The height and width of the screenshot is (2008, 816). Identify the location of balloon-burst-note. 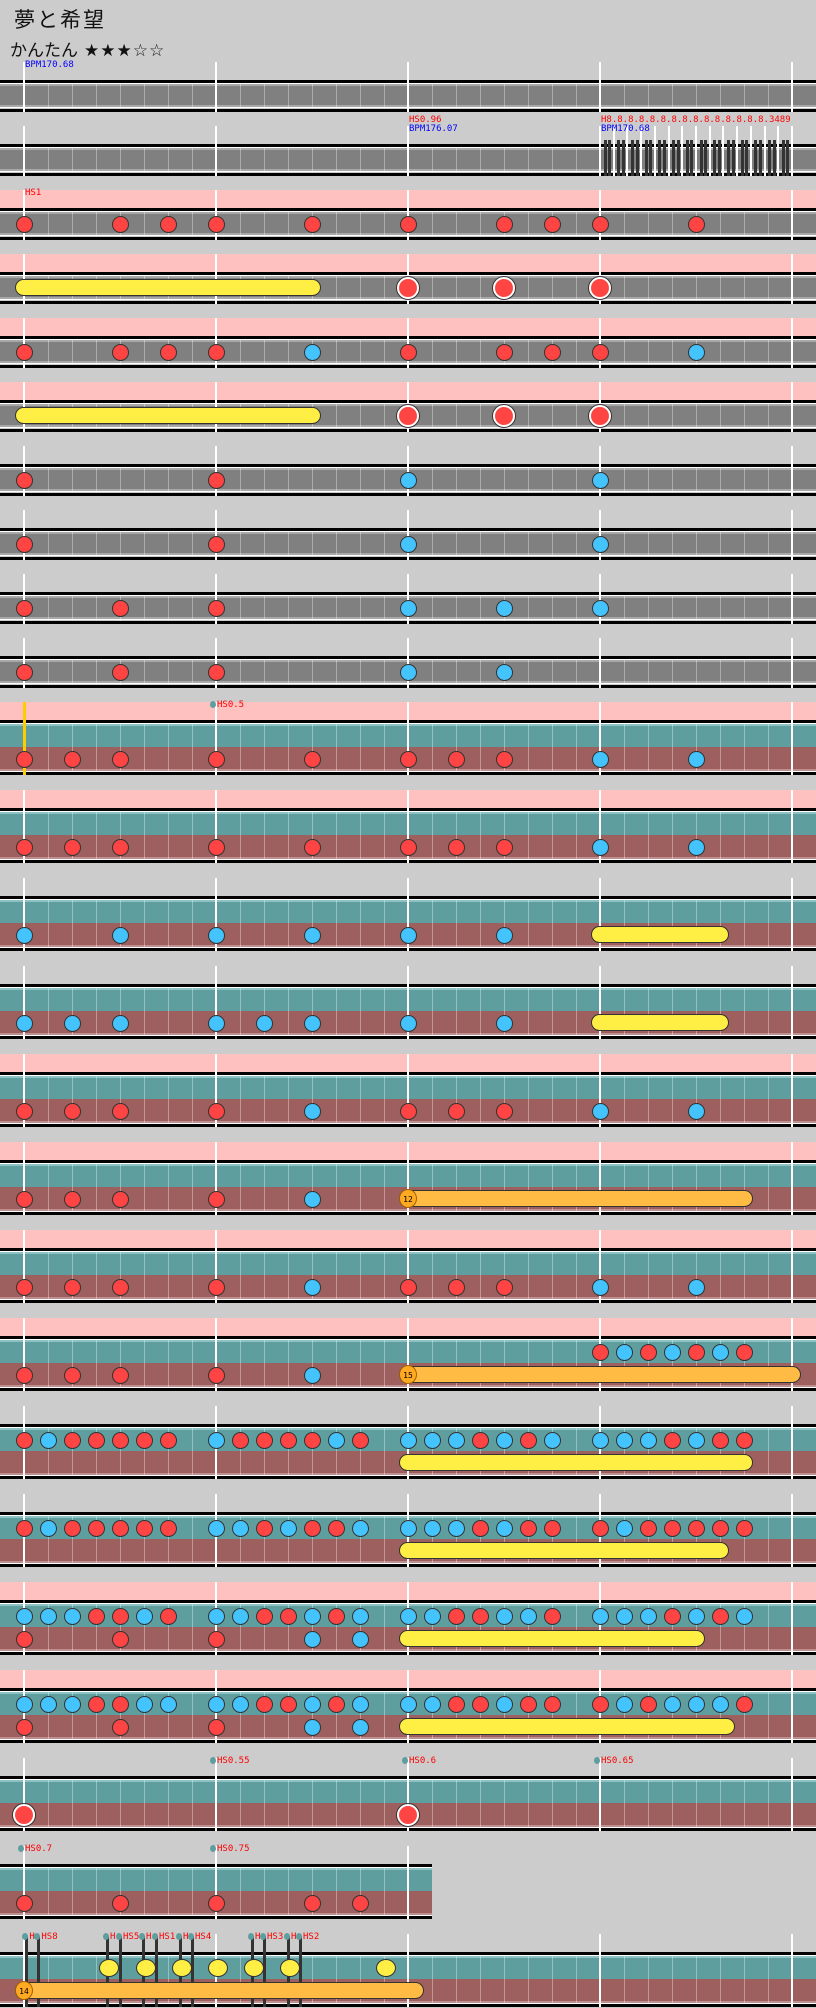
(386, 1968).